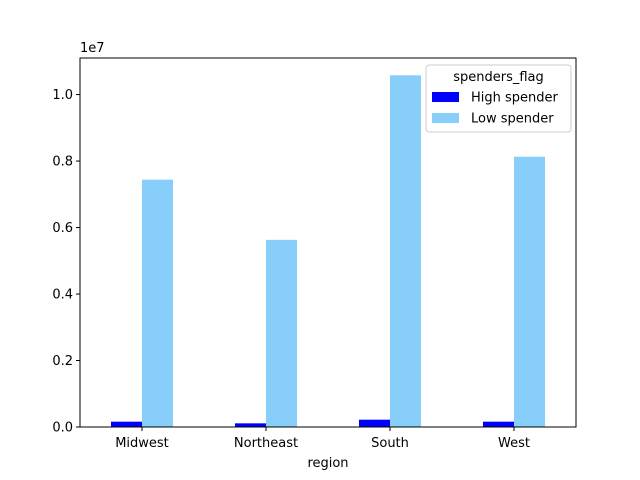 This screenshot has height=480, width=640. What do you see at coordinates (405, 251) in the screenshot?
I see `bar-south-low-spender` at bounding box center [405, 251].